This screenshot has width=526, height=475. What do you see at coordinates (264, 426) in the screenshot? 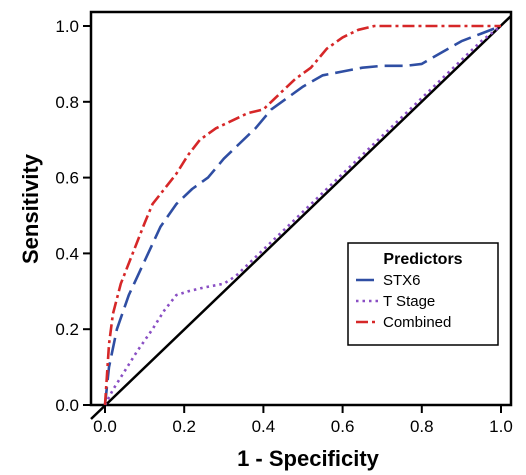
I see `x-tick-label: 0.4` at bounding box center [264, 426].